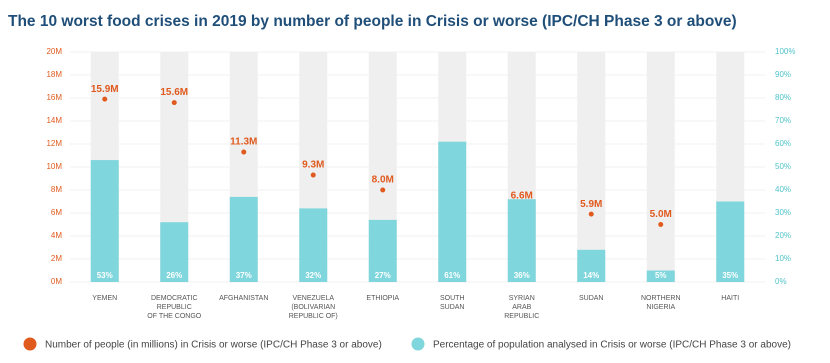  I want to click on bar-label: 61%, so click(452, 275).